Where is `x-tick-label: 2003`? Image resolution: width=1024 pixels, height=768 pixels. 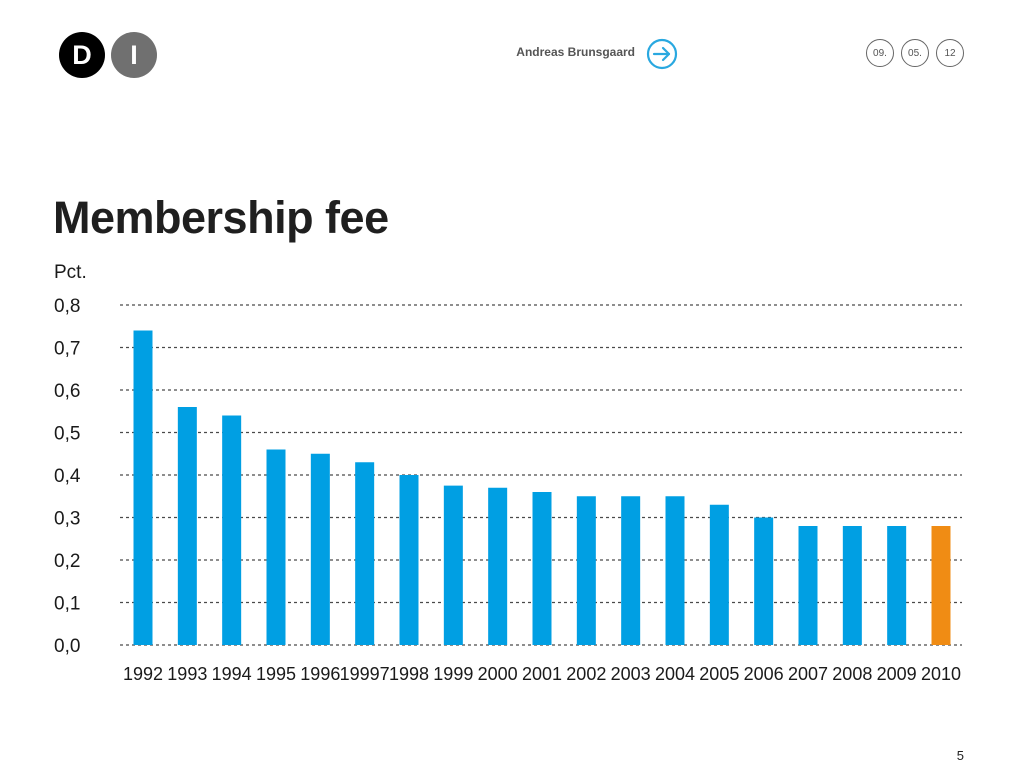 x-tick-label: 2003 is located at coordinates (631, 674).